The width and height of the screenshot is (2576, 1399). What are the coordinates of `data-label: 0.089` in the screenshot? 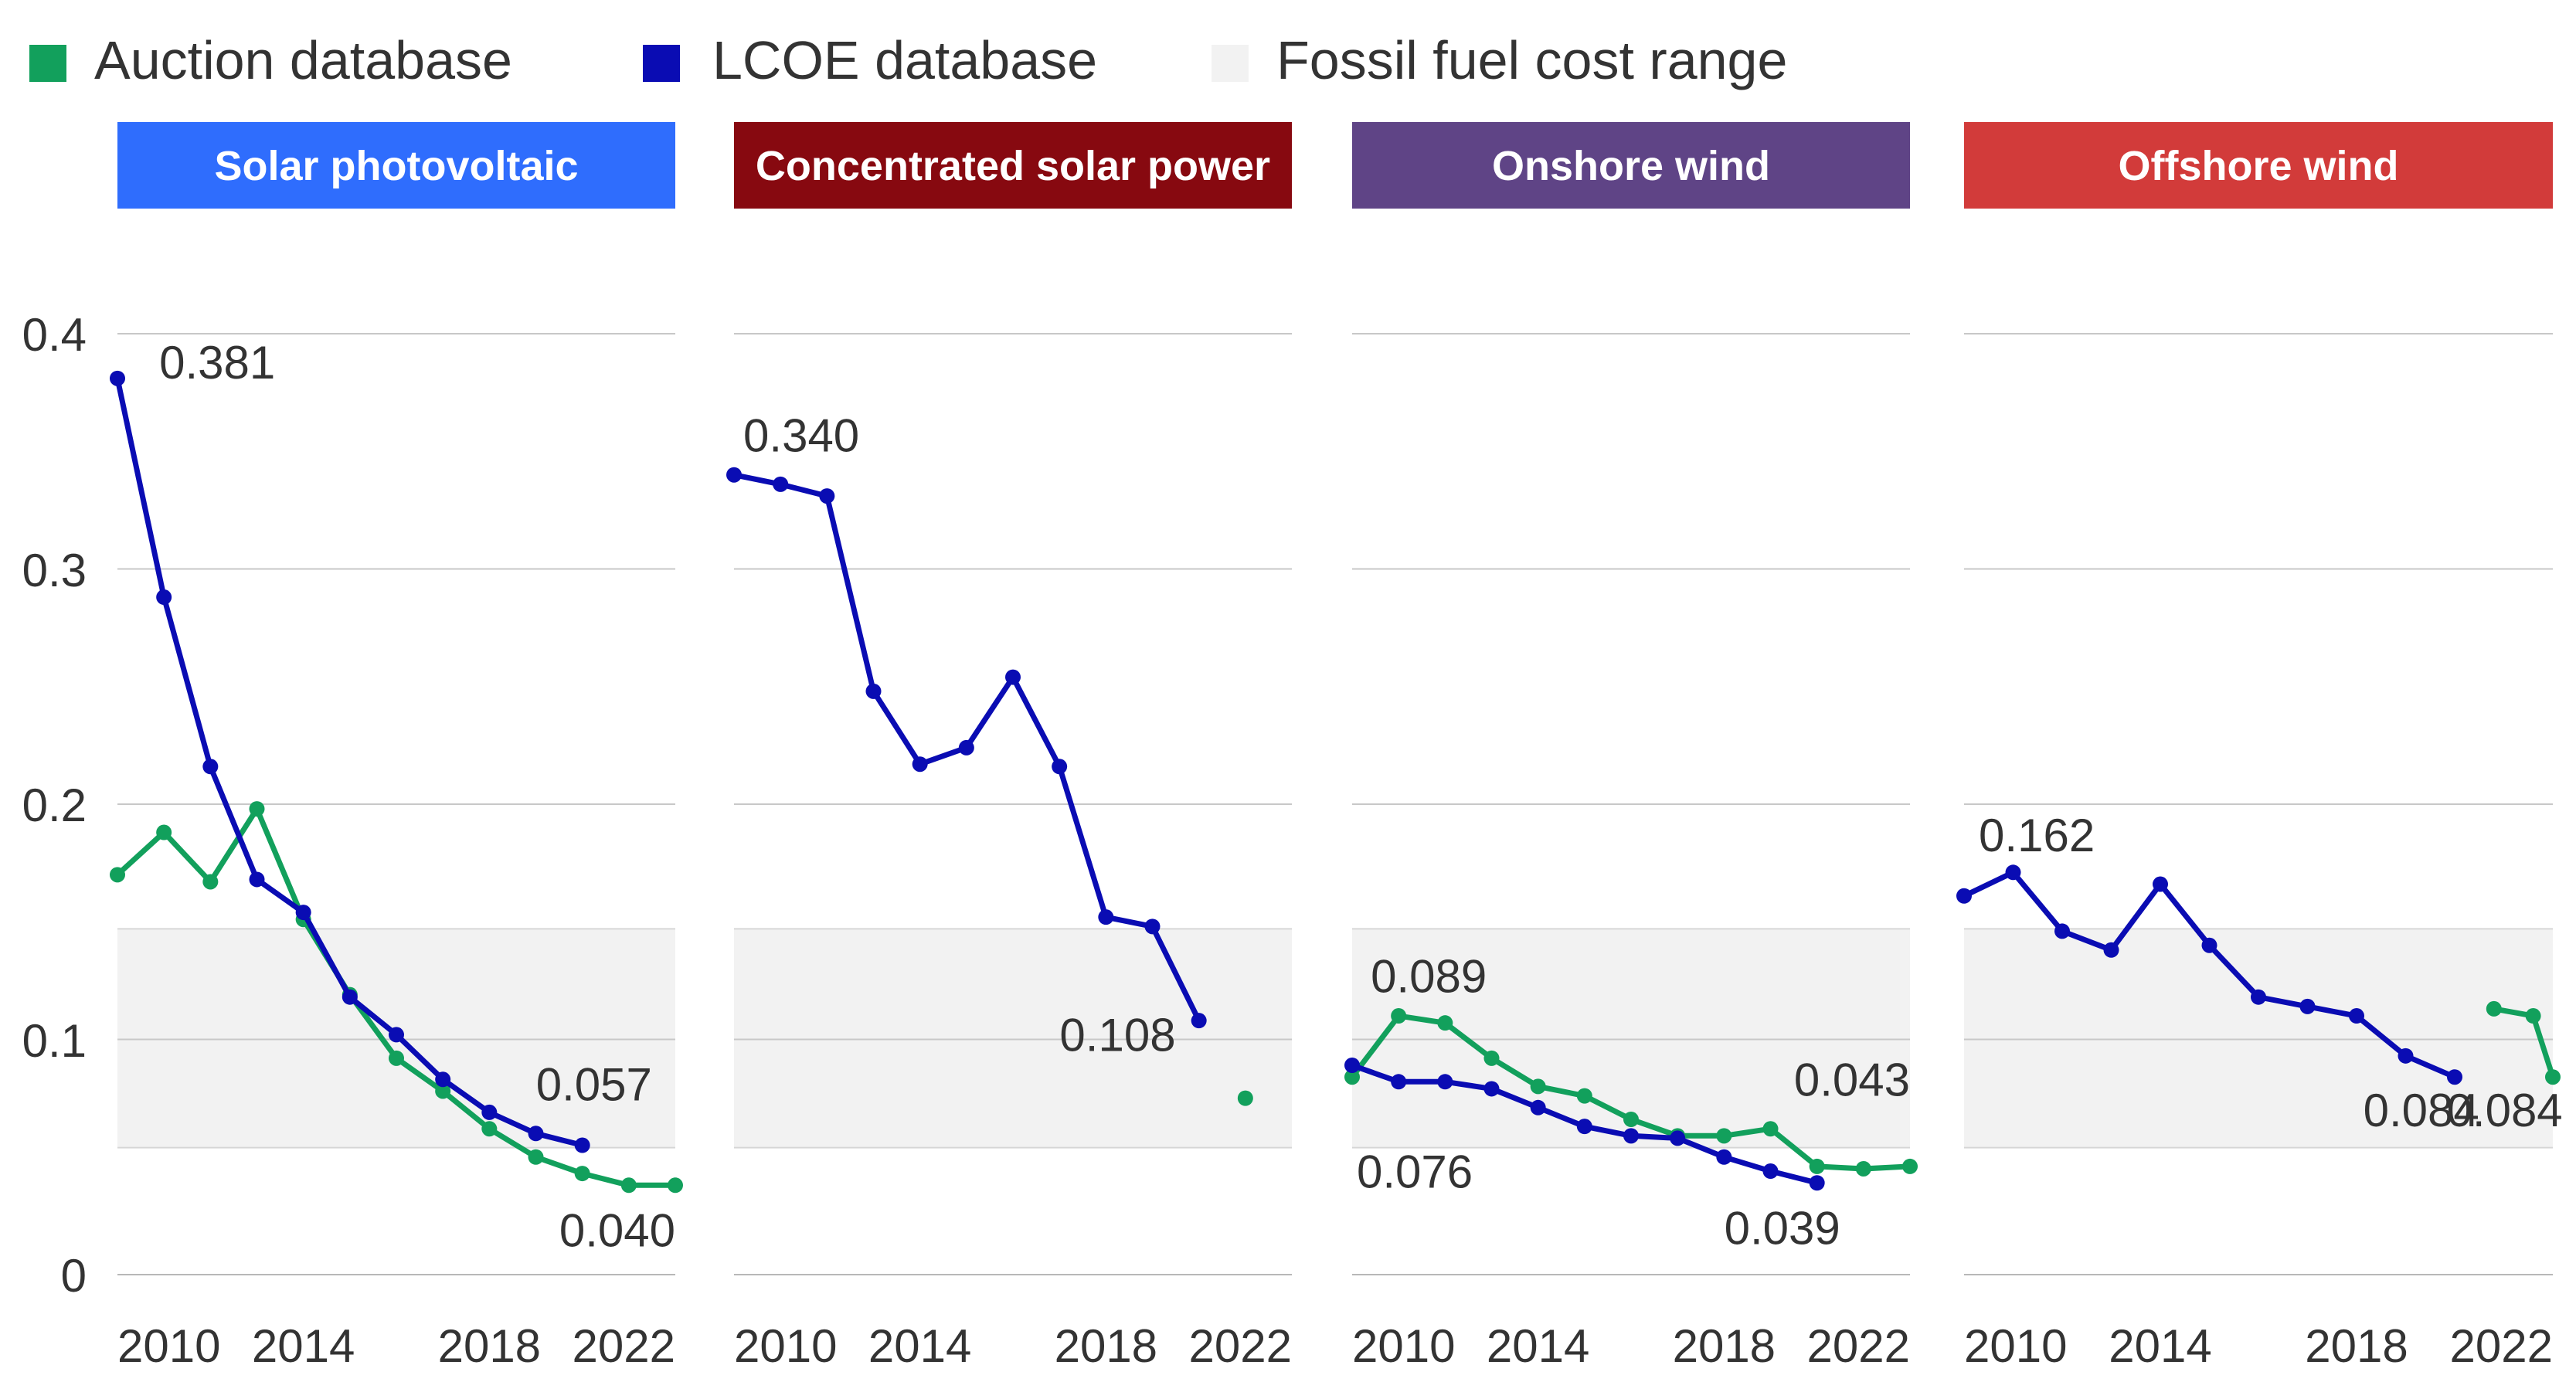 It's located at (1429, 977).